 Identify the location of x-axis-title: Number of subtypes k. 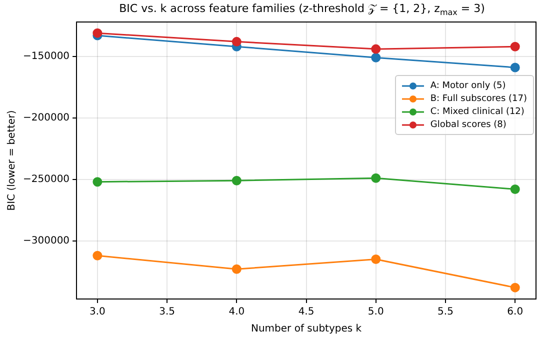
(306, 329).